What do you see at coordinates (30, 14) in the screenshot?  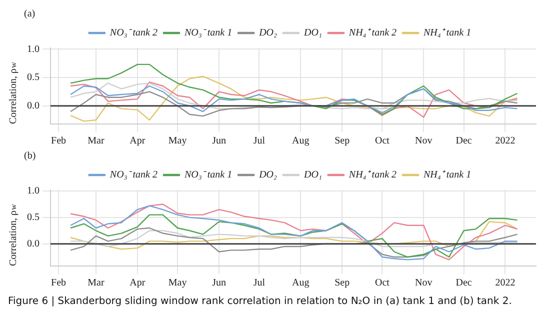 I see `chart-title: (a)` at bounding box center [30, 14].